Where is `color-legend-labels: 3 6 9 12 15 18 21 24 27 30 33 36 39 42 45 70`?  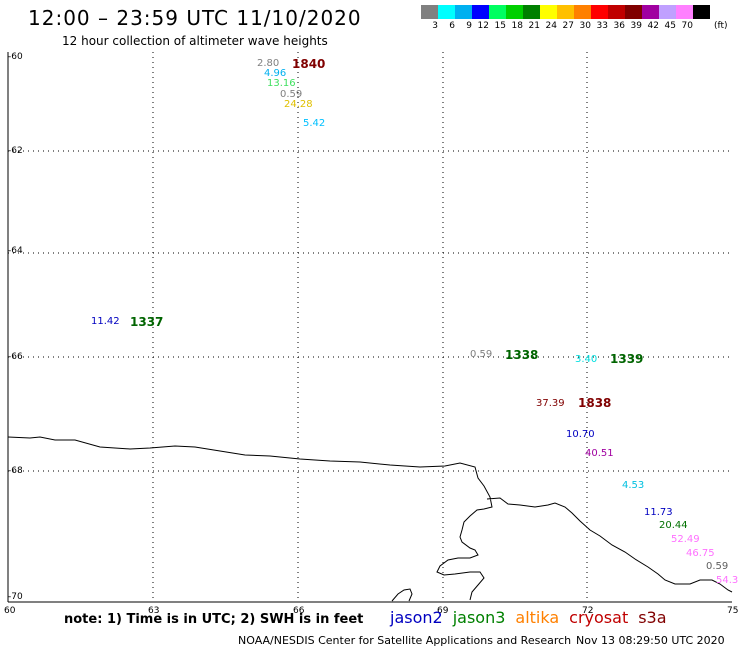
color-legend-labels: 3 6 9 12 15 18 21 24 27 30 33 36 39 42 45 70 is located at coordinates (557, 26).